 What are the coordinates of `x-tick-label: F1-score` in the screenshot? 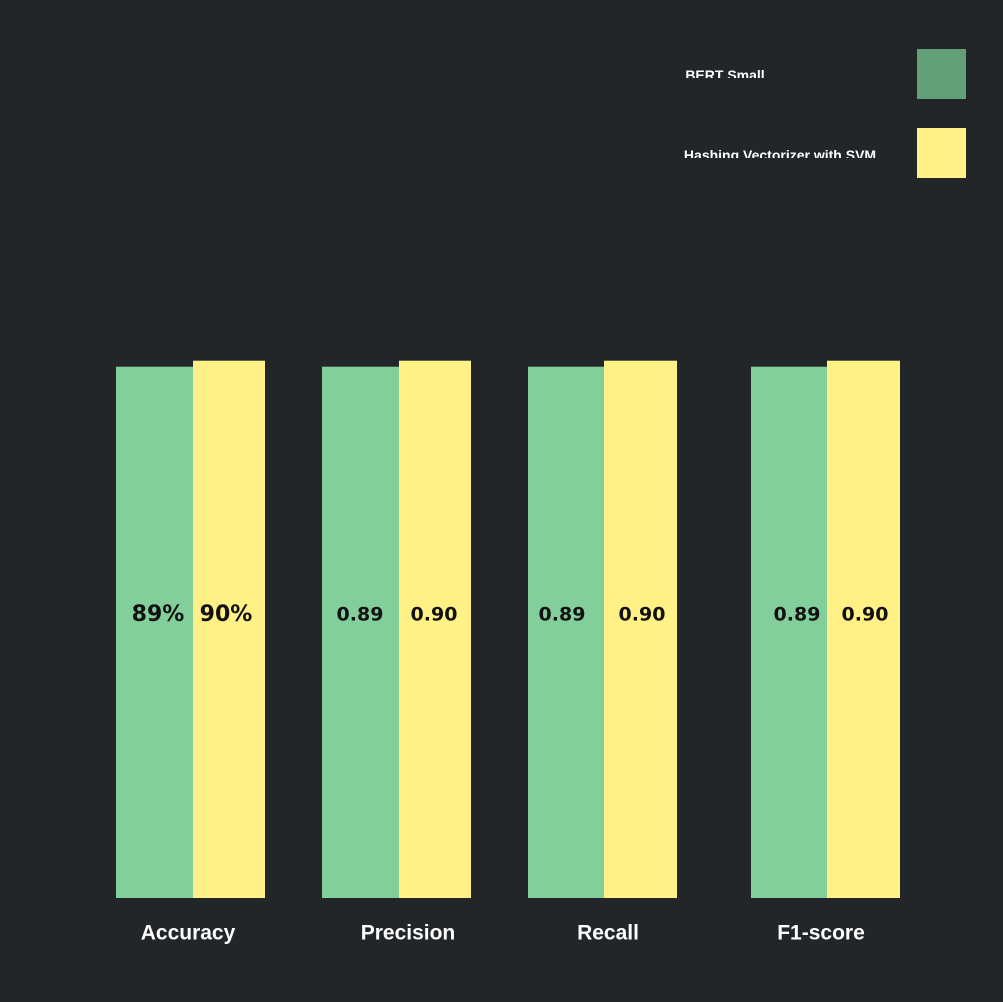 It's located at (821, 933).